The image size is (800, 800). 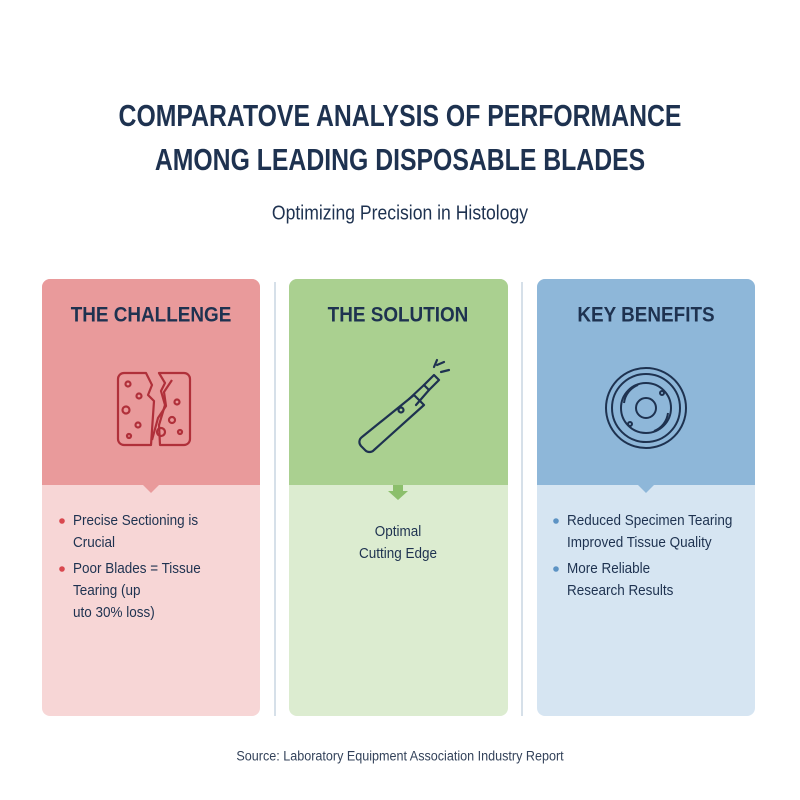 I want to click on heading-group: THE CHALLENGE, so click(x=151, y=315).